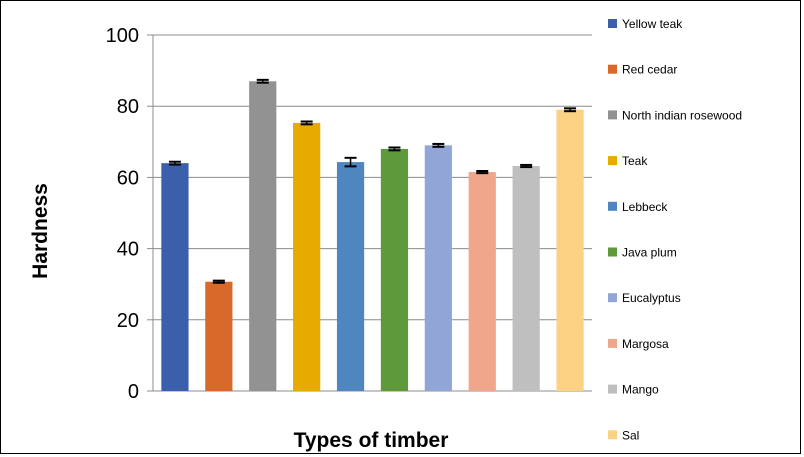 The height and width of the screenshot is (457, 804). Describe the element at coordinates (630, 435) in the screenshot. I see `legend-label-10: Sal` at that location.